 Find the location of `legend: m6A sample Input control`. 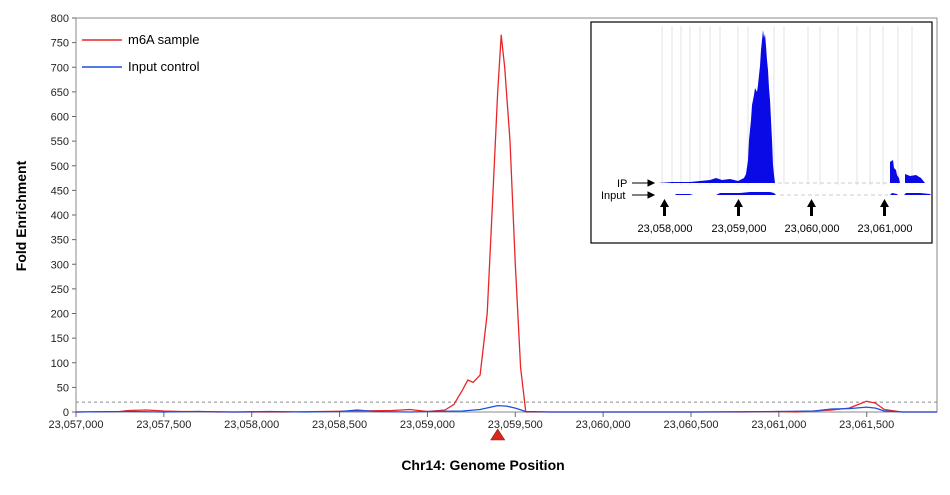

legend: m6A sample Input control is located at coordinates (141, 53).